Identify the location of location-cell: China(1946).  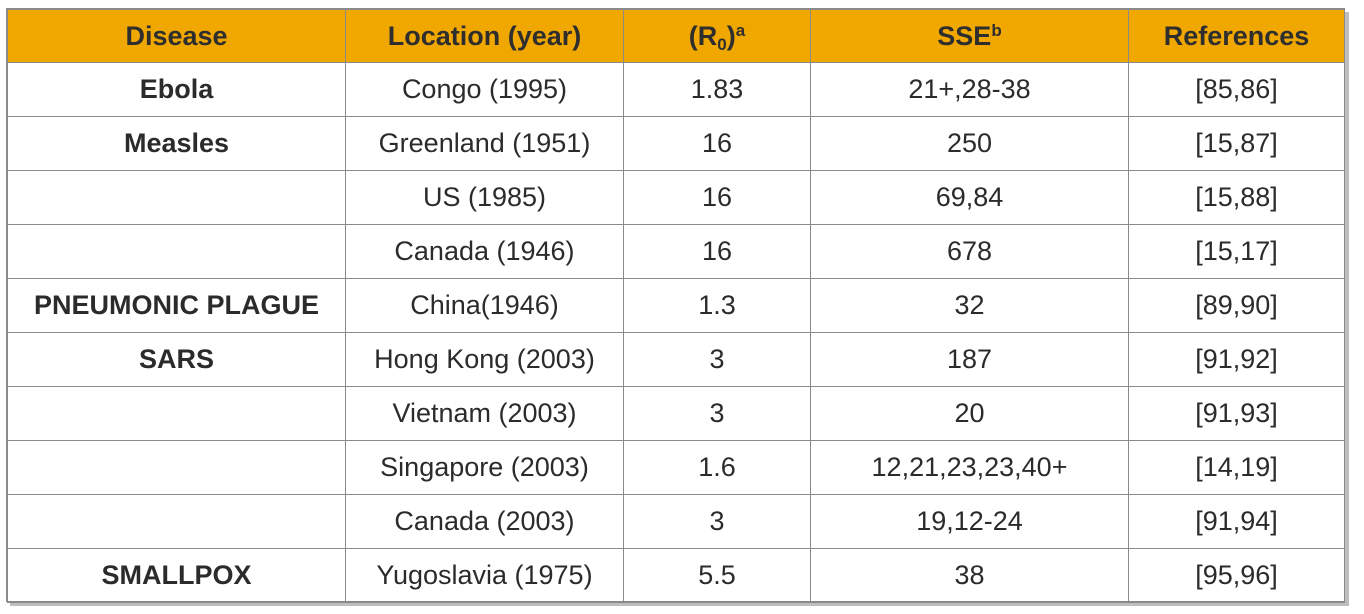
(484, 305).